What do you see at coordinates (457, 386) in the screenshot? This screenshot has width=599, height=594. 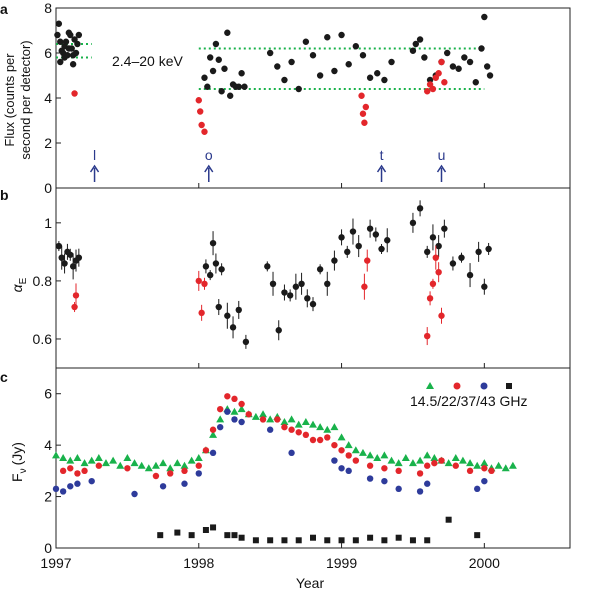 I see `legend-red-dot` at bounding box center [457, 386].